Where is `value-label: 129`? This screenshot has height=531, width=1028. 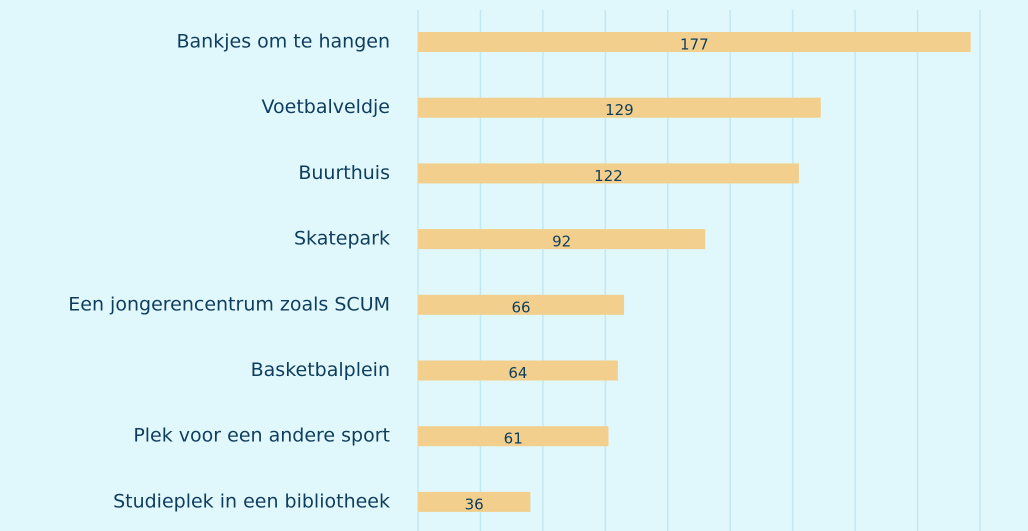 value-label: 129 is located at coordinates (619, 110).